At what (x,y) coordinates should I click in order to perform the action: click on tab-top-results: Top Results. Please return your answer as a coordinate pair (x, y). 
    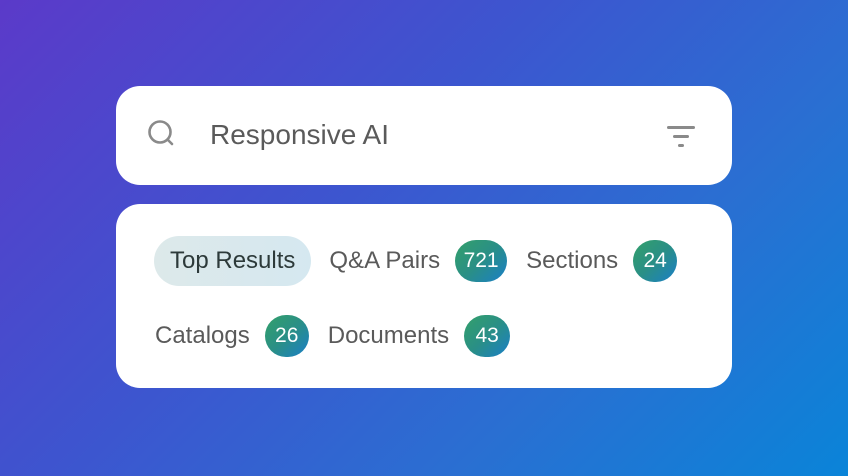
    Looking at the image, I should click on (233, 261).